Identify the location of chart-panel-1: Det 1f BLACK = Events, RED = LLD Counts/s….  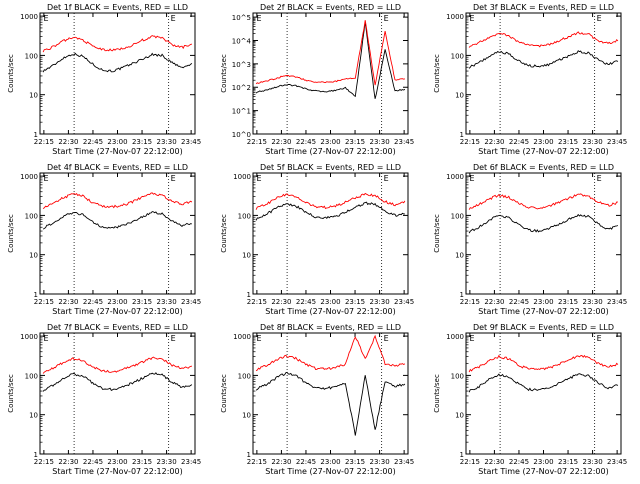
(104, 79).